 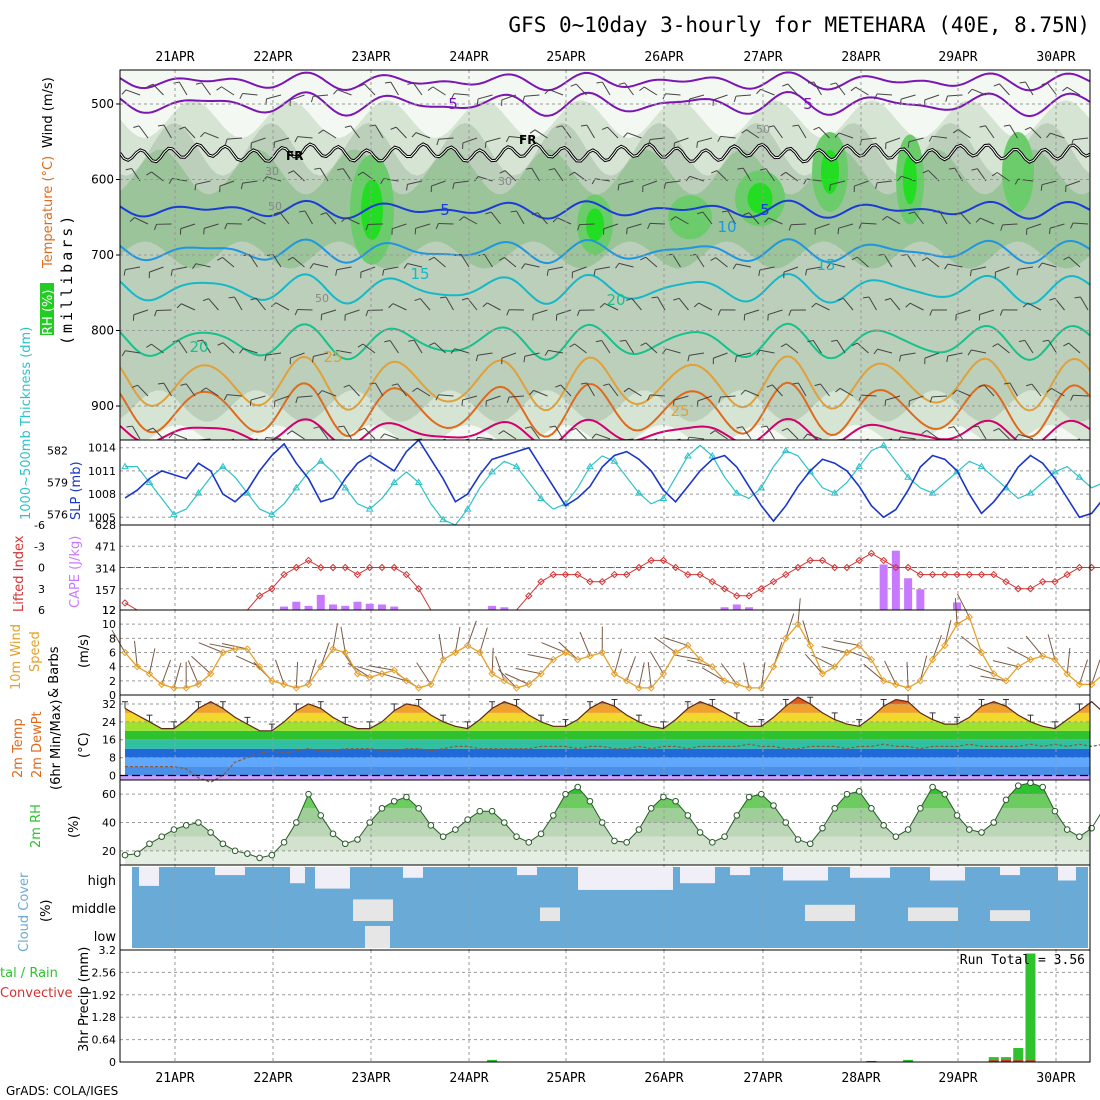 What do you see at coordinates (697, 875) in the screenshot?
I see `cloud-high-gap` at bounding box center [697, 875].